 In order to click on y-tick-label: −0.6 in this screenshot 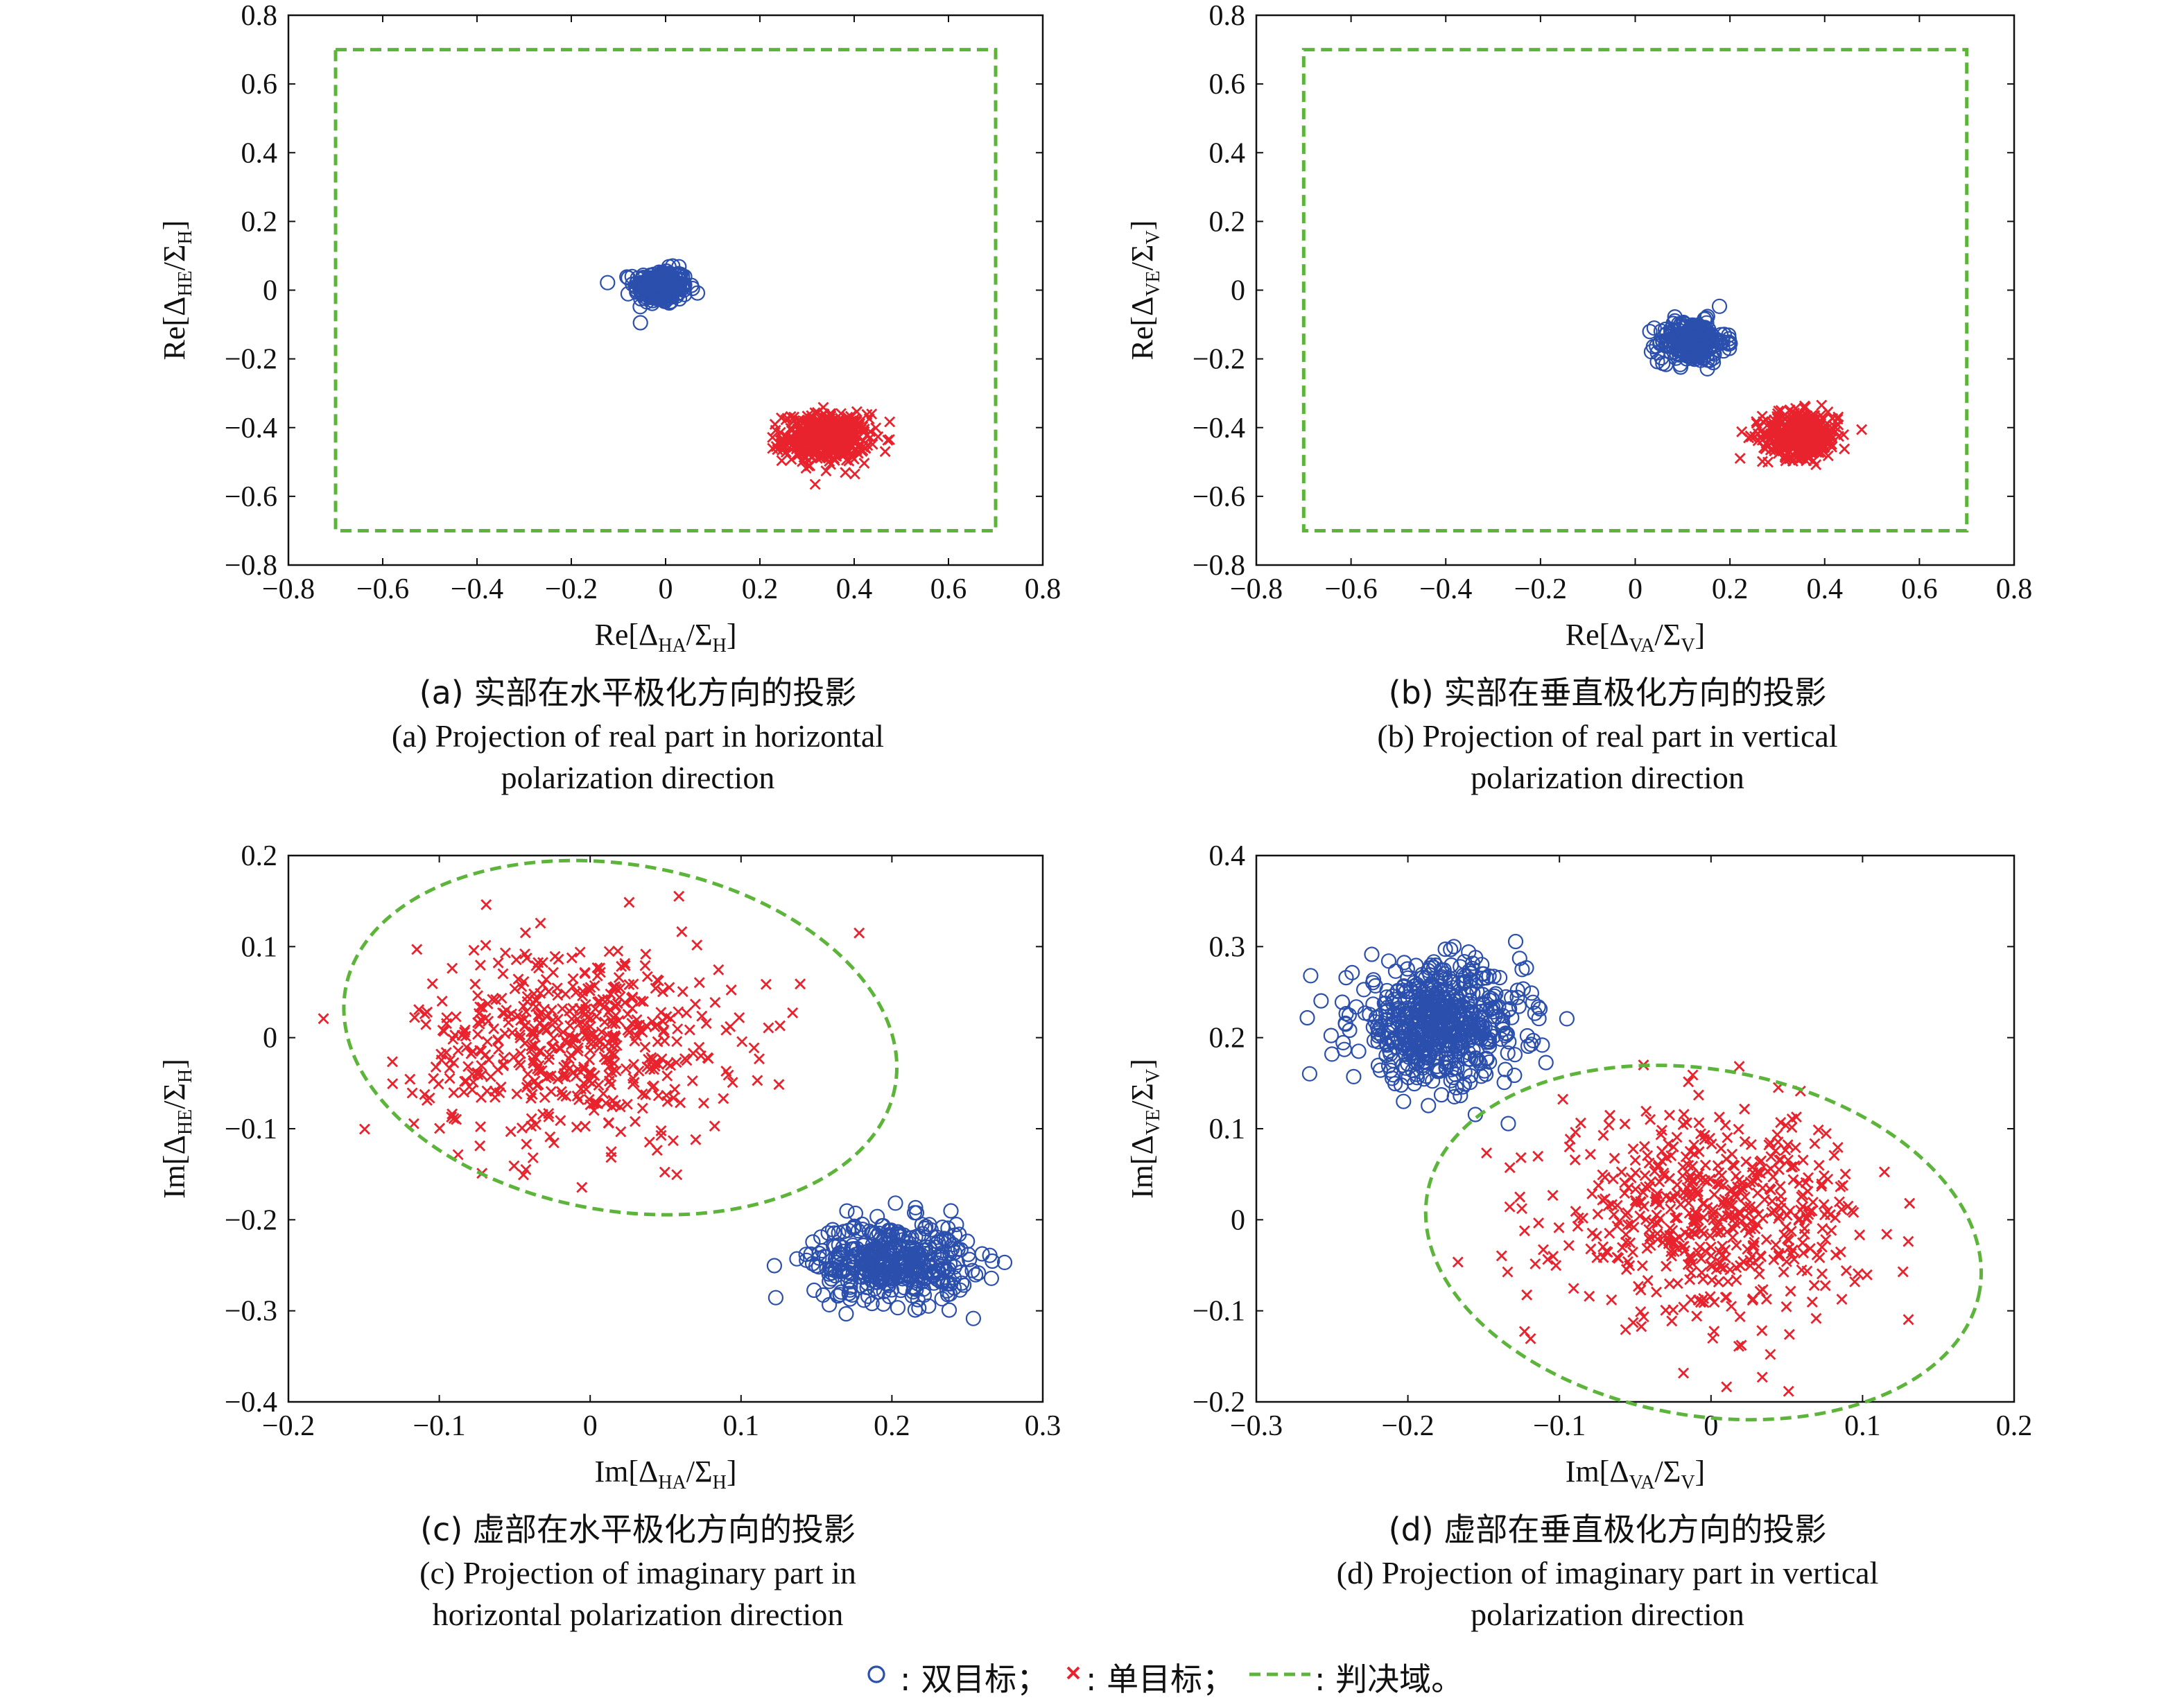, I will do `click(1219, 497)`.